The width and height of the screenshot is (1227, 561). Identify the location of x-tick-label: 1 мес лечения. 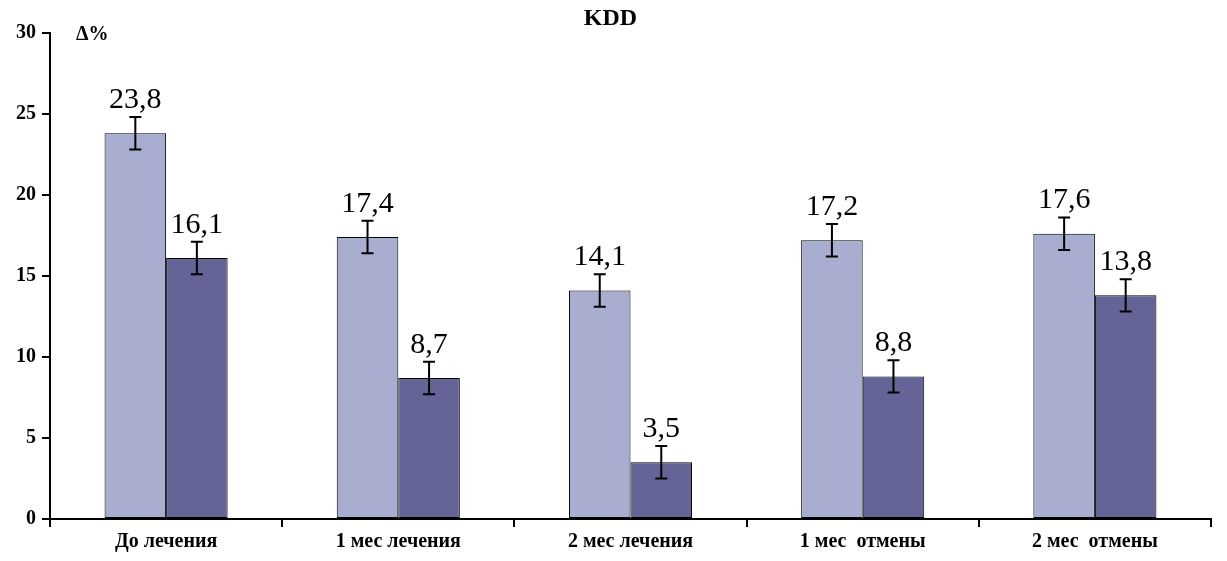
(398, 540).